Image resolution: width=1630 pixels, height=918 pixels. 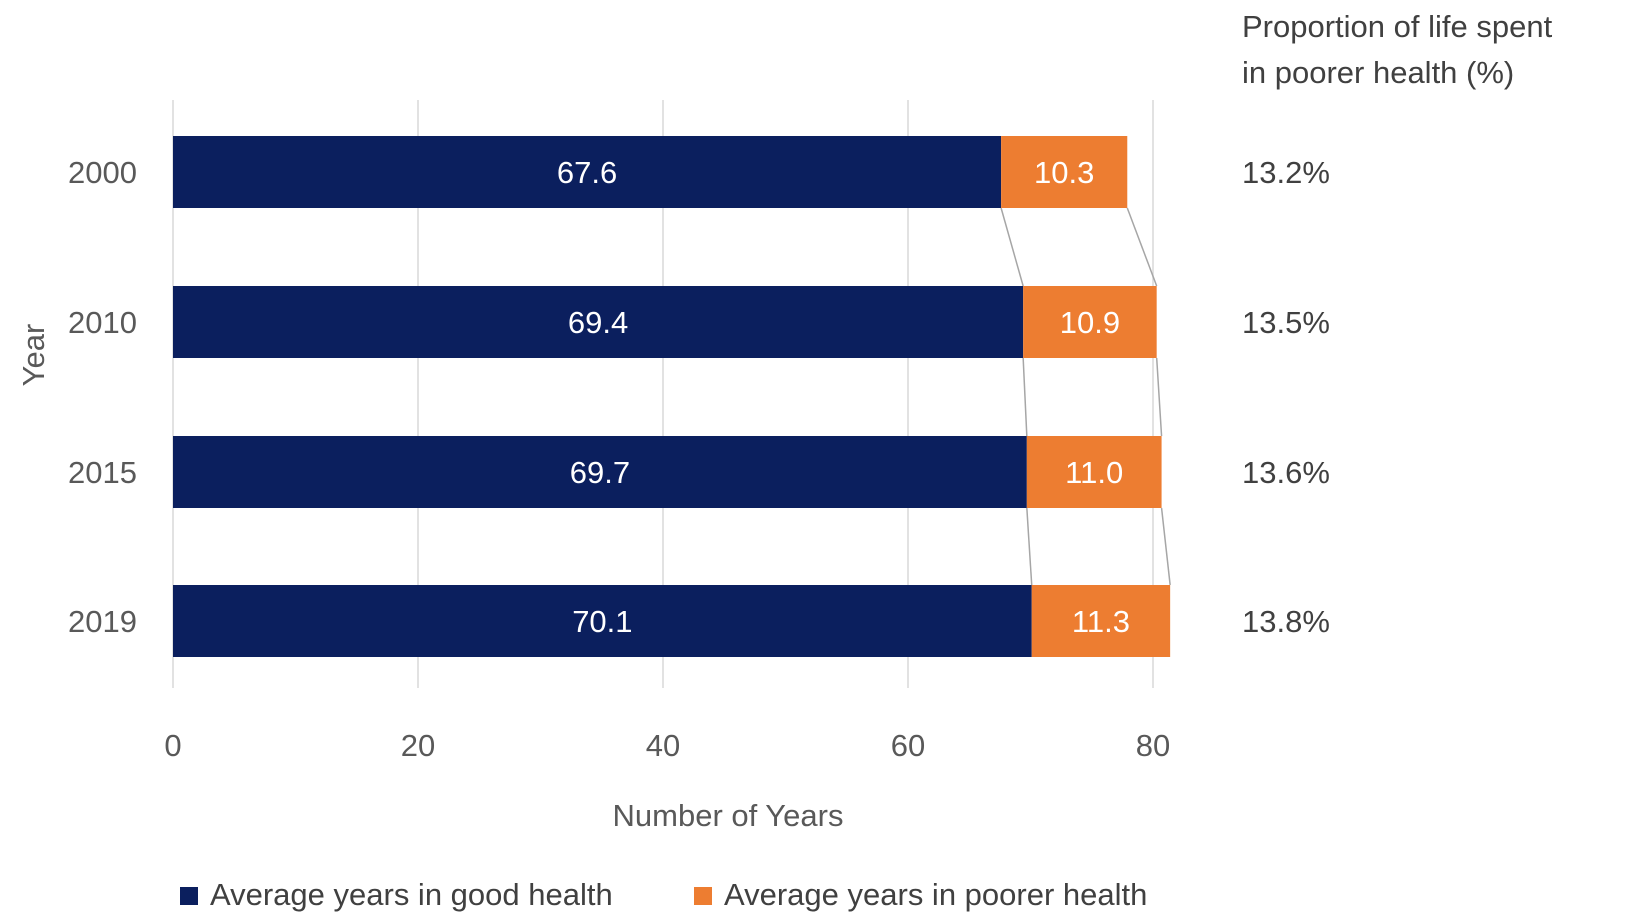 I want to click on bar-value-label: 10.3, so click(x=1064, y=172).